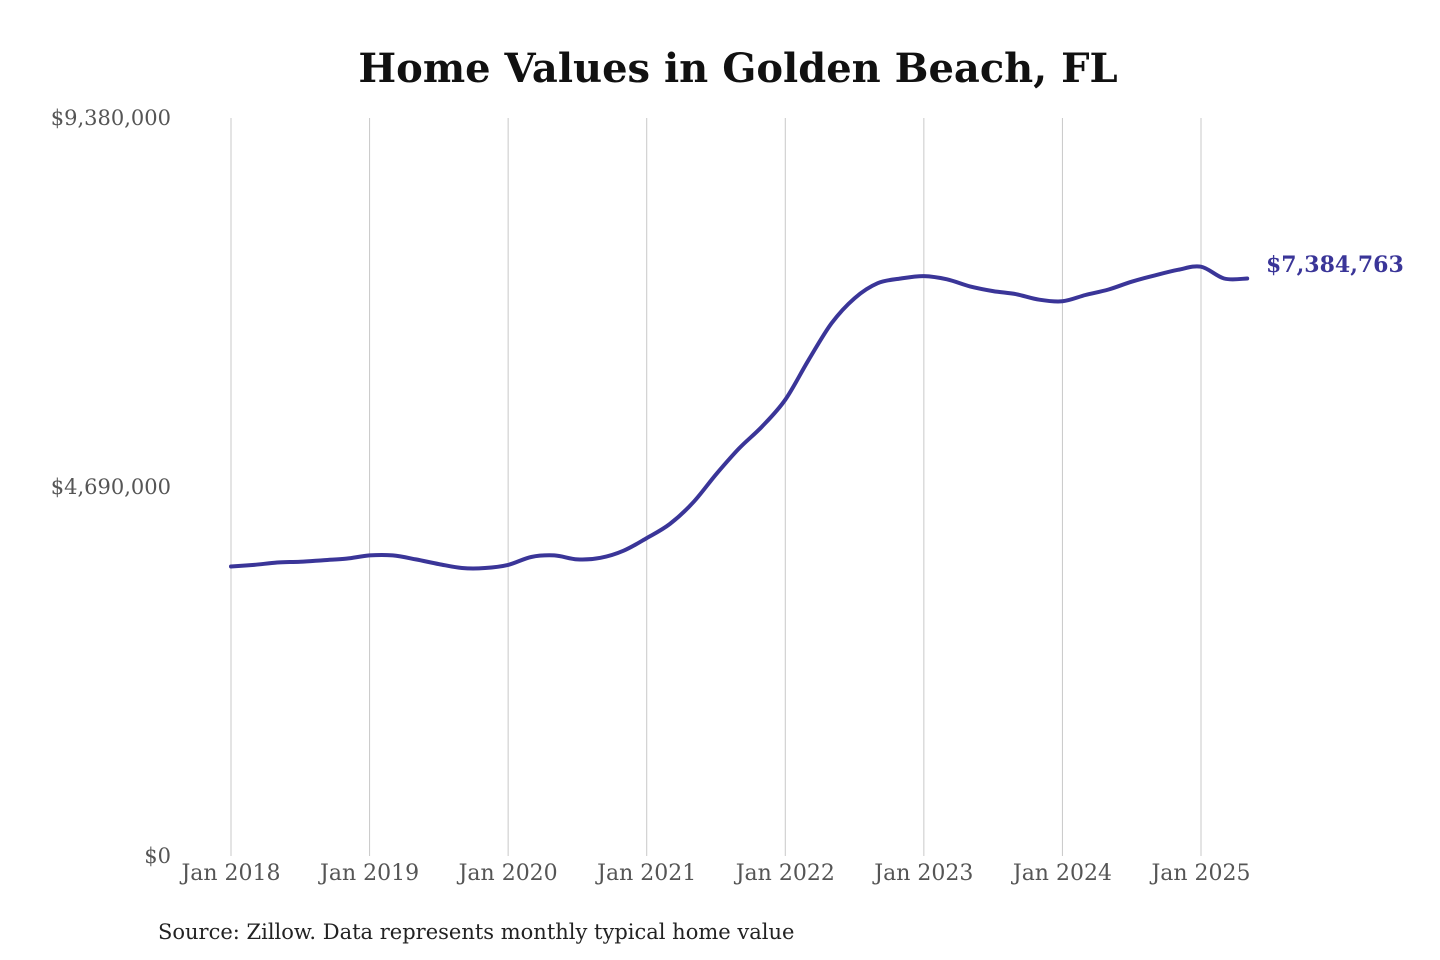  What do you see at coordinates (507, 873) in the screenshot?
I see `x-tick-label: Jan 2020` at bounding box center [507, 873].